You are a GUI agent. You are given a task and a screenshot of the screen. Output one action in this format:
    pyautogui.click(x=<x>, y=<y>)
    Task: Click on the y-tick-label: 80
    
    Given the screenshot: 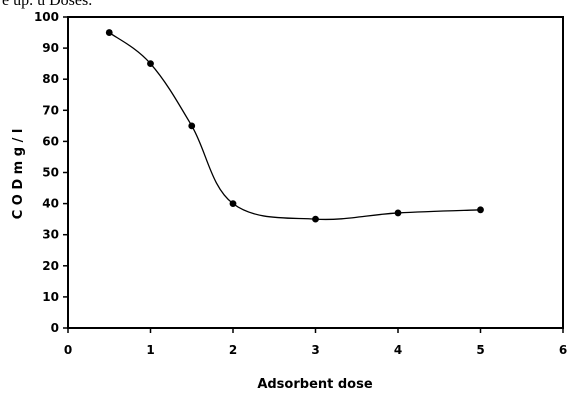 What is the action you would take?
    pyautogui.click(x=50, y=79)
    